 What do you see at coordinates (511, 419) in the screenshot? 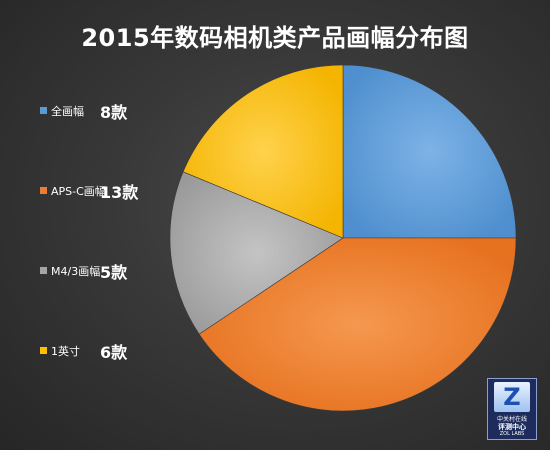
I see `badge-site-name: 中关村在线` at bounding box center [511, 419].